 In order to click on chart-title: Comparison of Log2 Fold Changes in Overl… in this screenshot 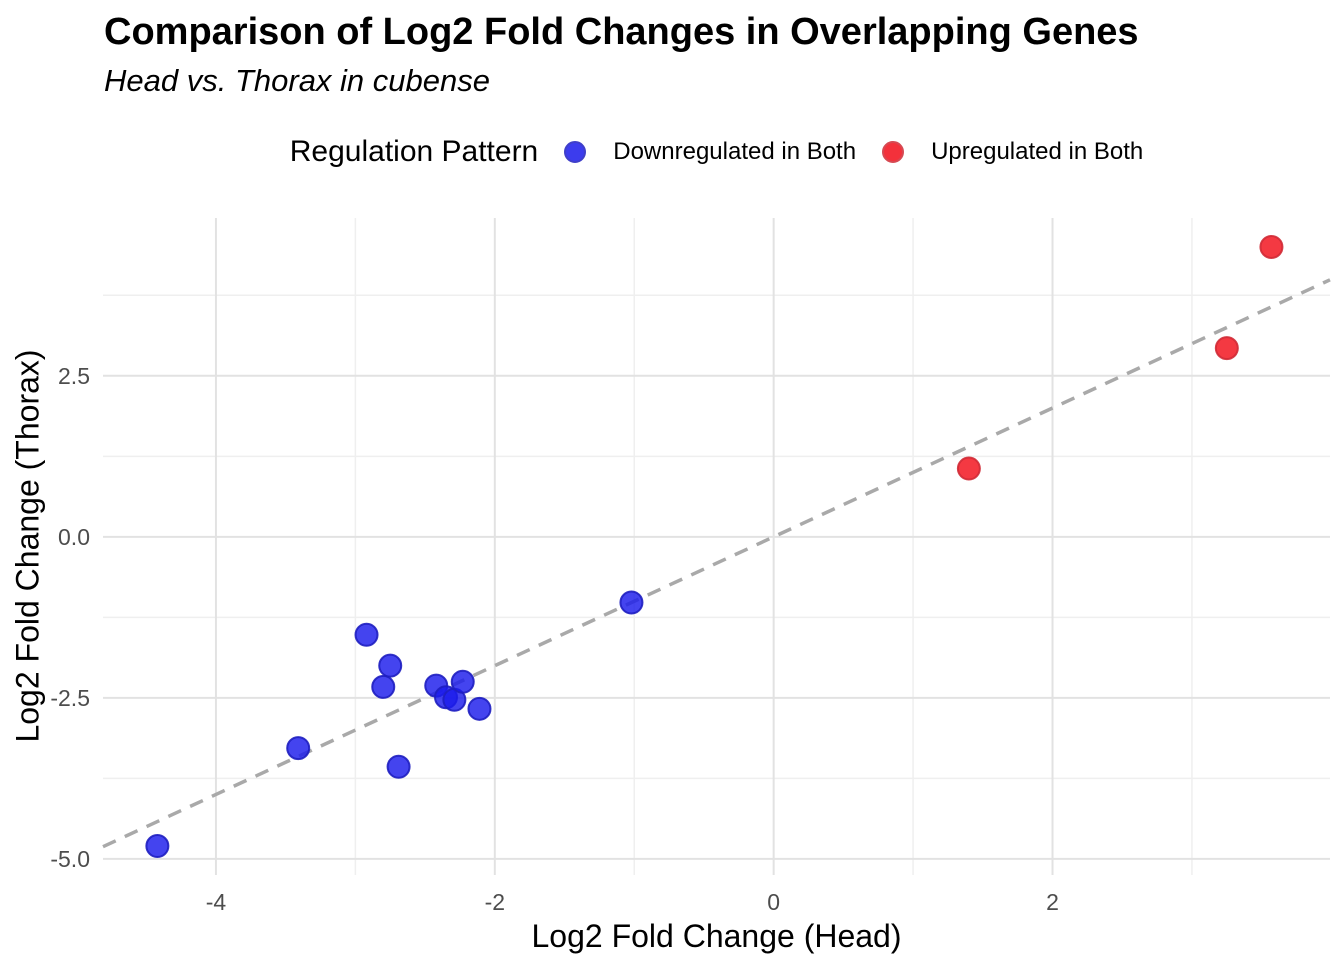, I will do `click(621, 32)`.